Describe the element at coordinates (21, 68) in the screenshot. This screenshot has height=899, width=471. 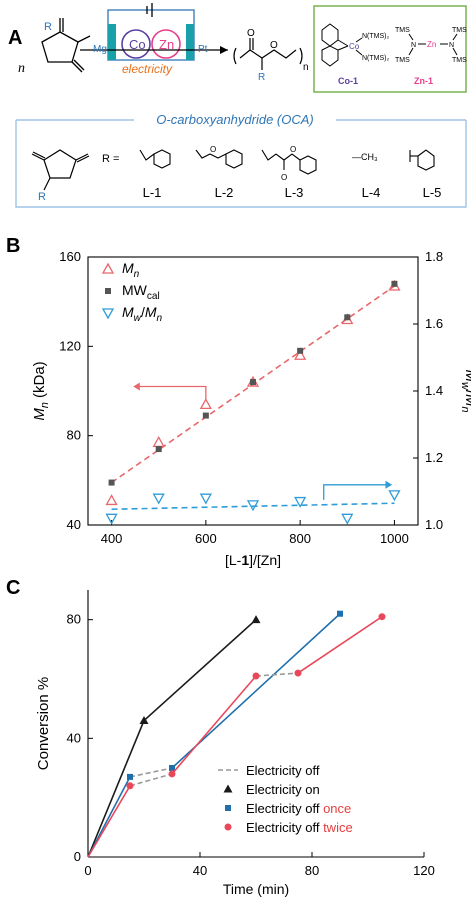
I see `repeat-n-label: n` at that location.